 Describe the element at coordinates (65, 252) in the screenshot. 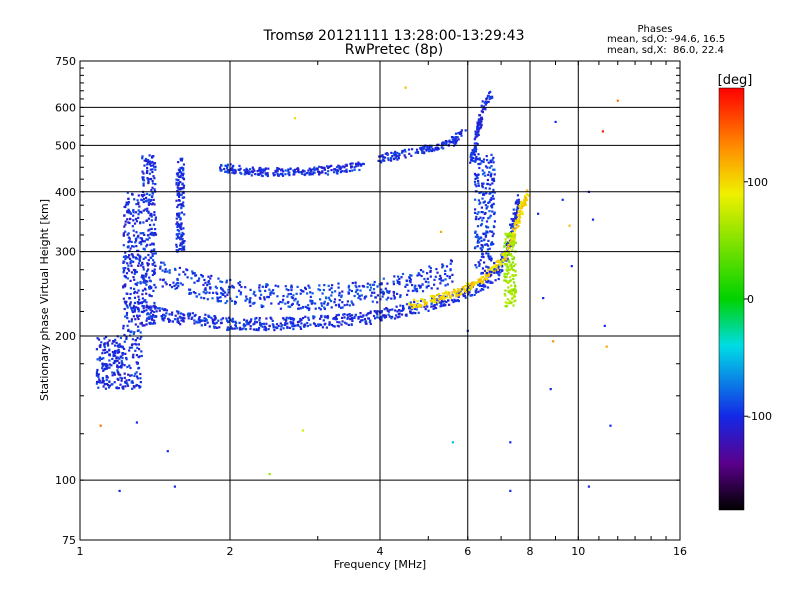

I see `y-tick-label: 300` at that location.